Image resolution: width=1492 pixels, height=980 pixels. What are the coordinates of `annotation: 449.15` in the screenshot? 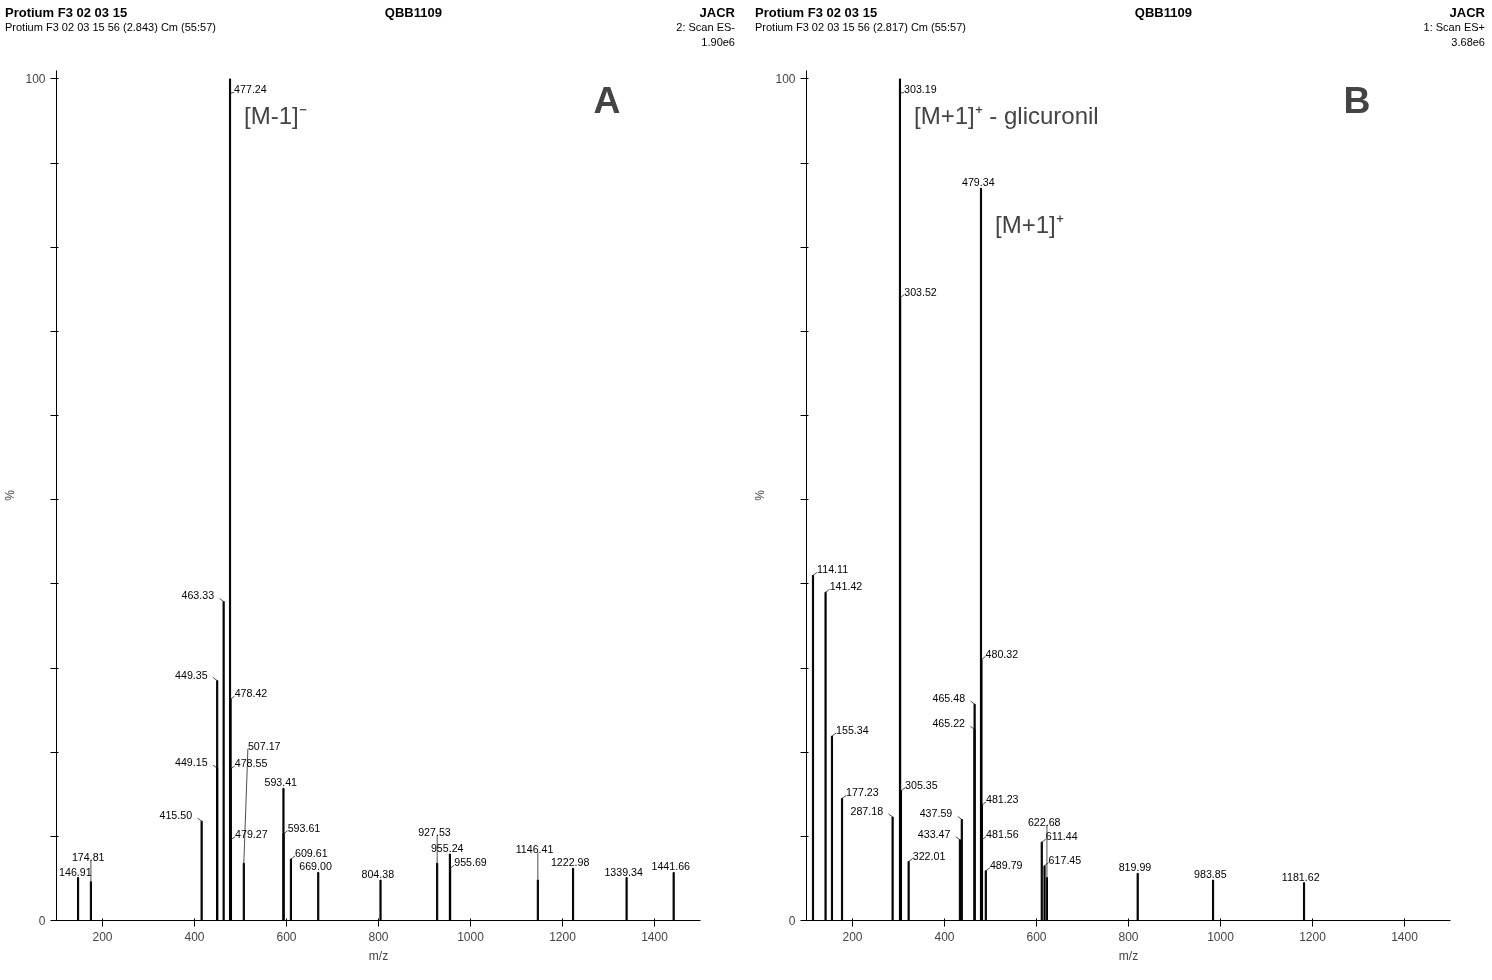 It's located at (191, 762).